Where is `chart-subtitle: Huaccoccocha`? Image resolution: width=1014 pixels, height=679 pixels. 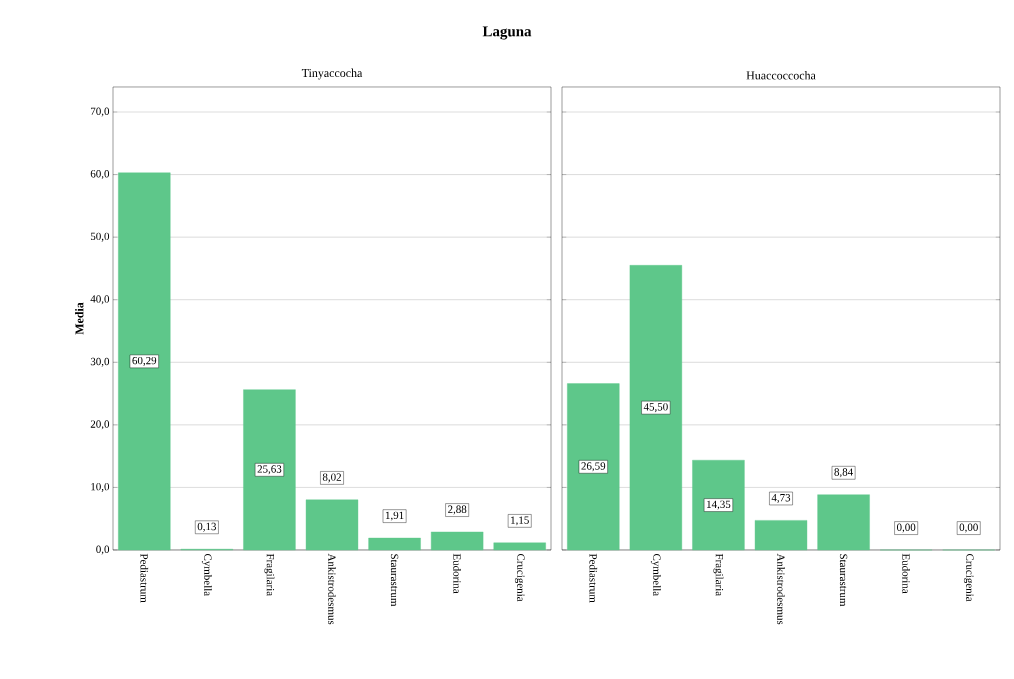 chart-subtitle: Huaccoccocha is located at coordinates (781, 75).